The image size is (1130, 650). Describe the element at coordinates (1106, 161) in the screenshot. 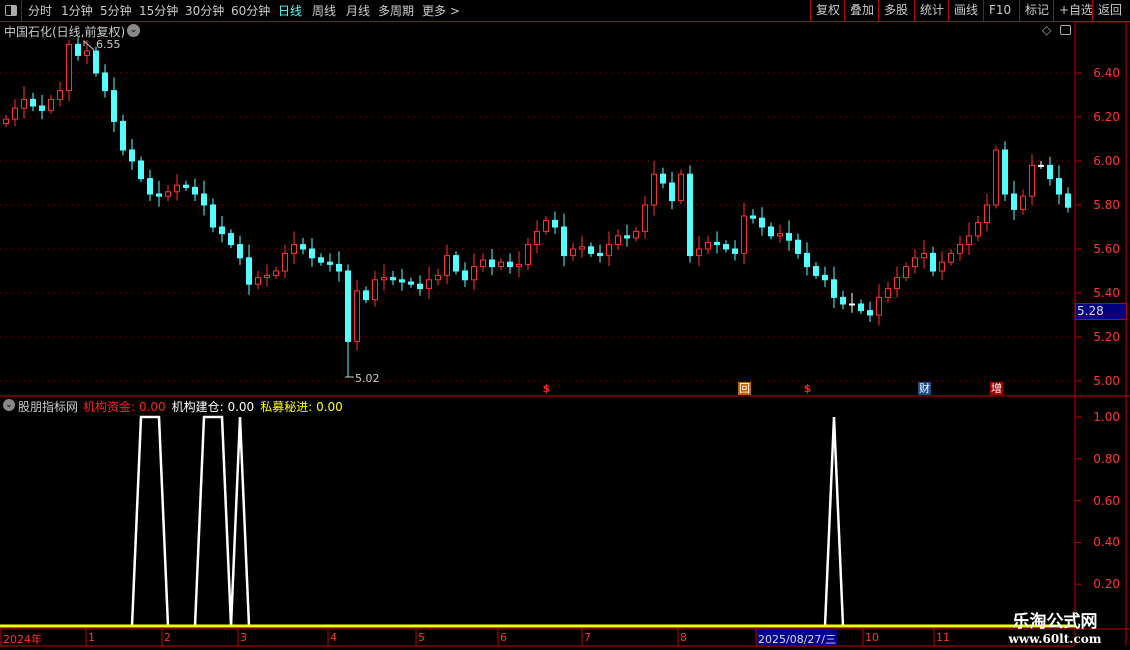

I see `y-tick-label: 6.00` at that location.